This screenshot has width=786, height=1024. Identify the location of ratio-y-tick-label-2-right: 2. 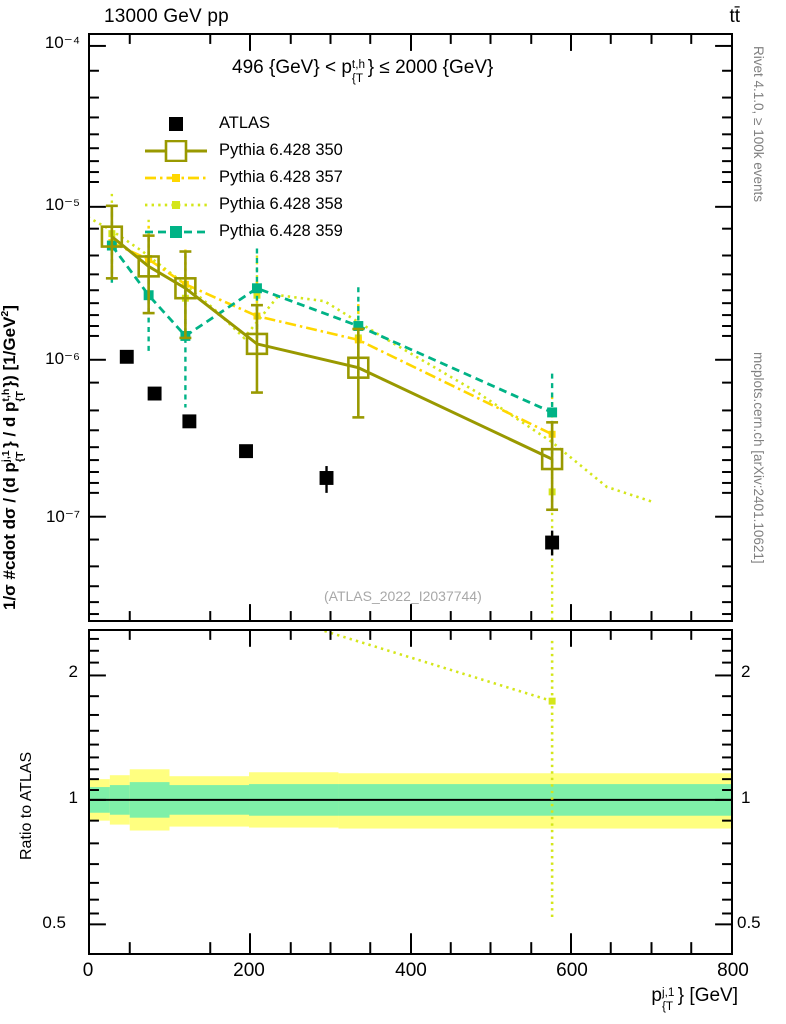
(746, 671).